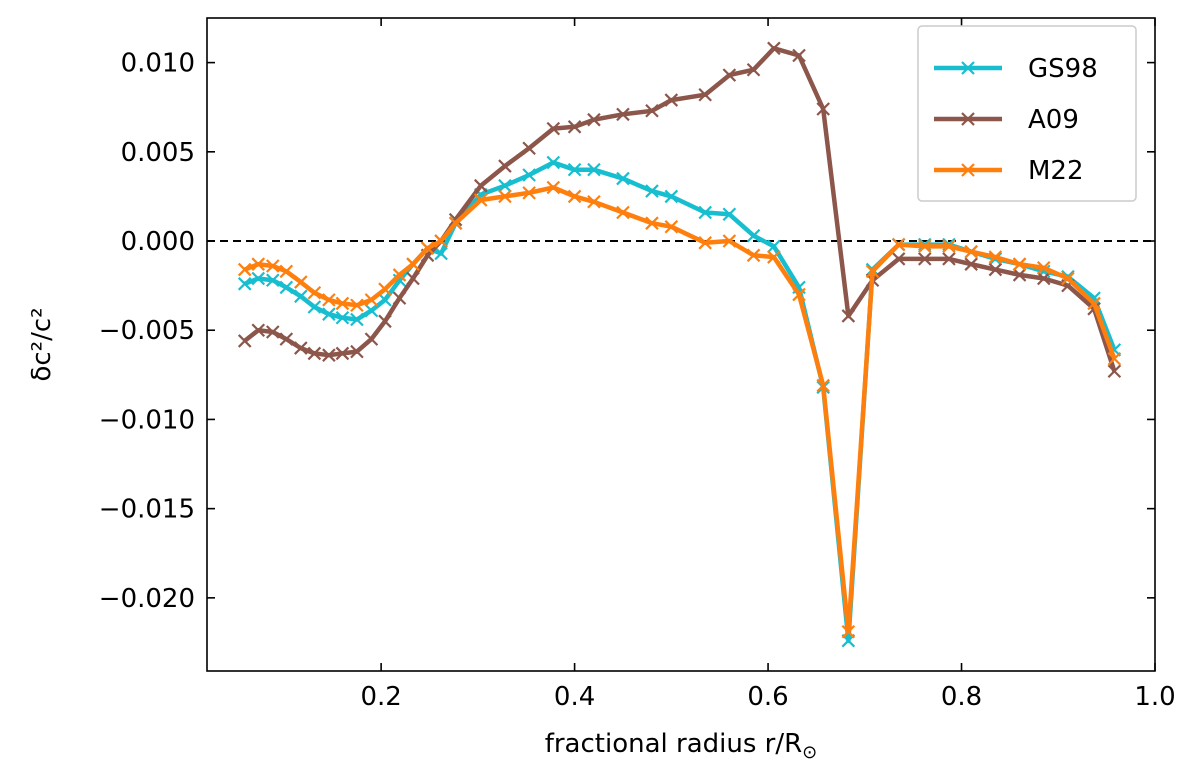 The height and width of the screenshot is (782, 1200). What do you see at coordinates (147, 420) in the screenshot?
I see `y-tick-label: −0.010` at bounding box center [147, 420].